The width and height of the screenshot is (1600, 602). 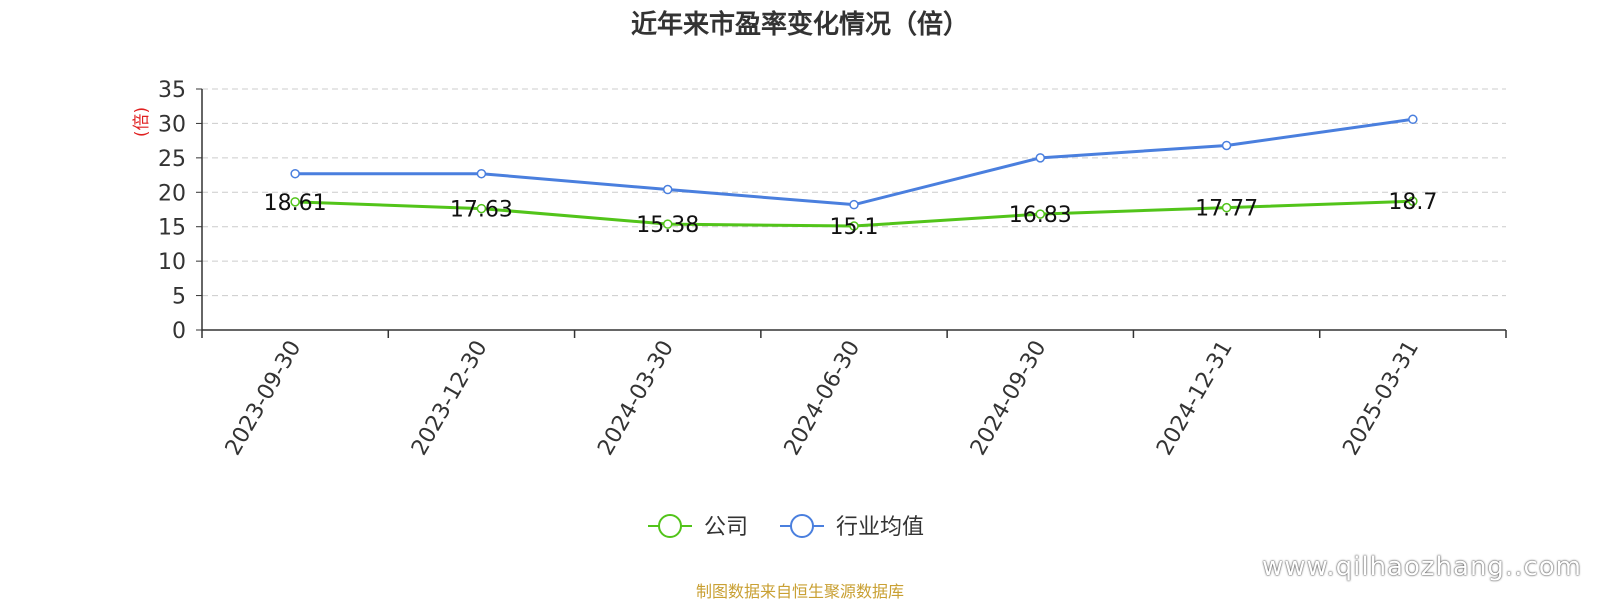 I want to click on x-tick-label: 2025-03-31, so click(x=1381, y=398).